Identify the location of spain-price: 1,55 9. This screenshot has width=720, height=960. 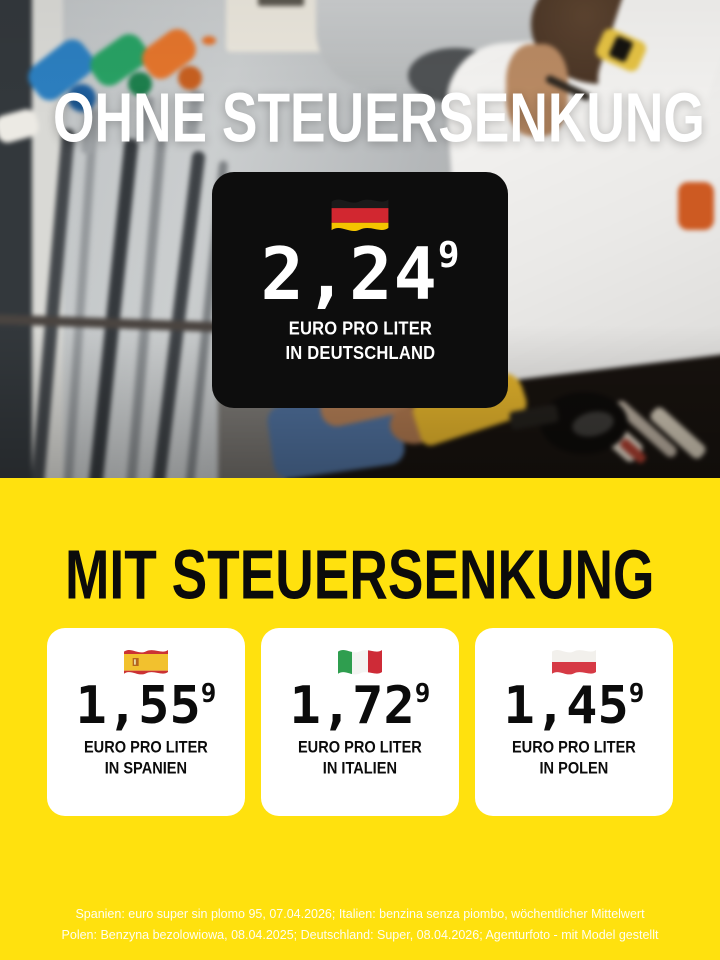
(146, 706).